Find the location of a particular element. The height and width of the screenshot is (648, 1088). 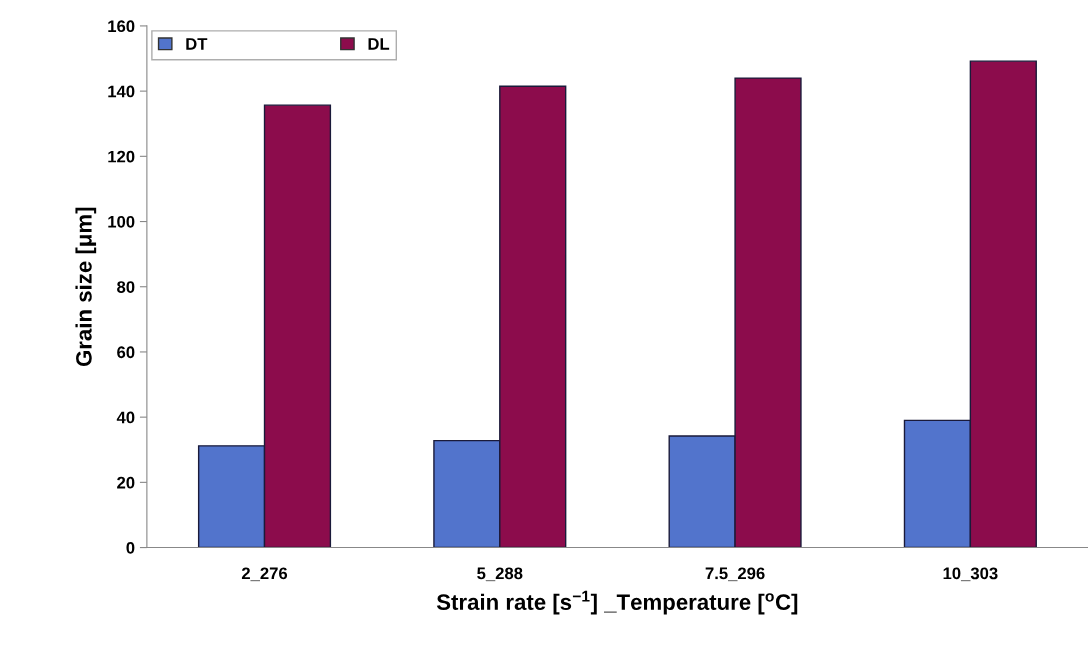

legend-label: DT is located at coordinates (197, 44).